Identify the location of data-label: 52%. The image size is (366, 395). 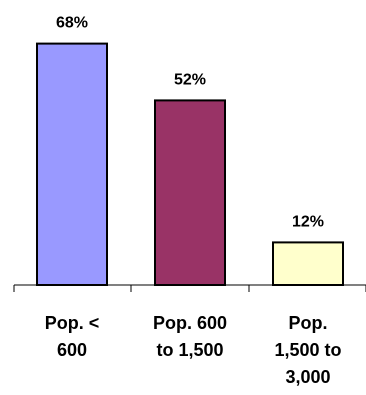
(190, 79).